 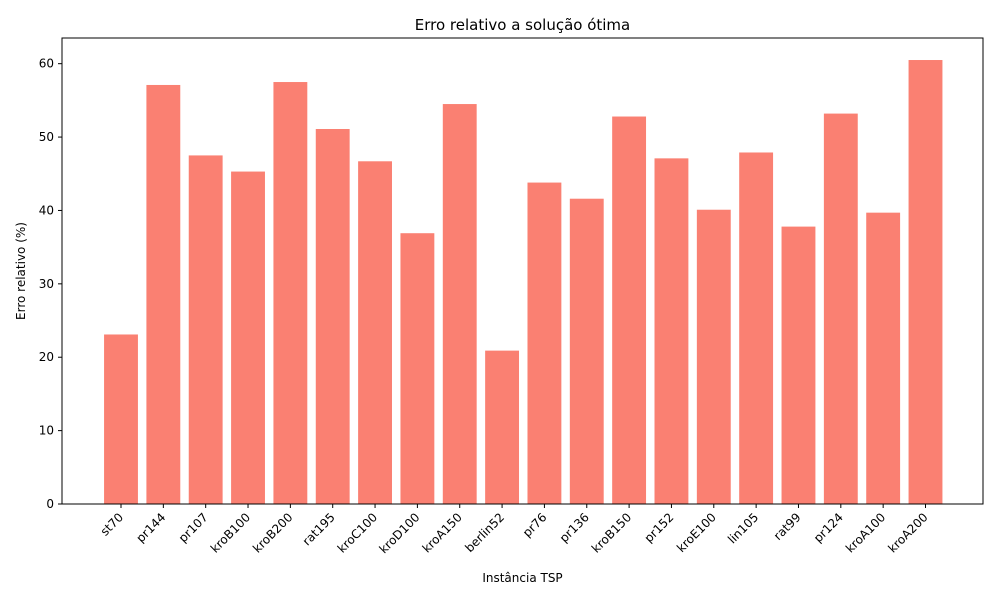 I want to click on bar-pr152, so click(x=671, y=331).